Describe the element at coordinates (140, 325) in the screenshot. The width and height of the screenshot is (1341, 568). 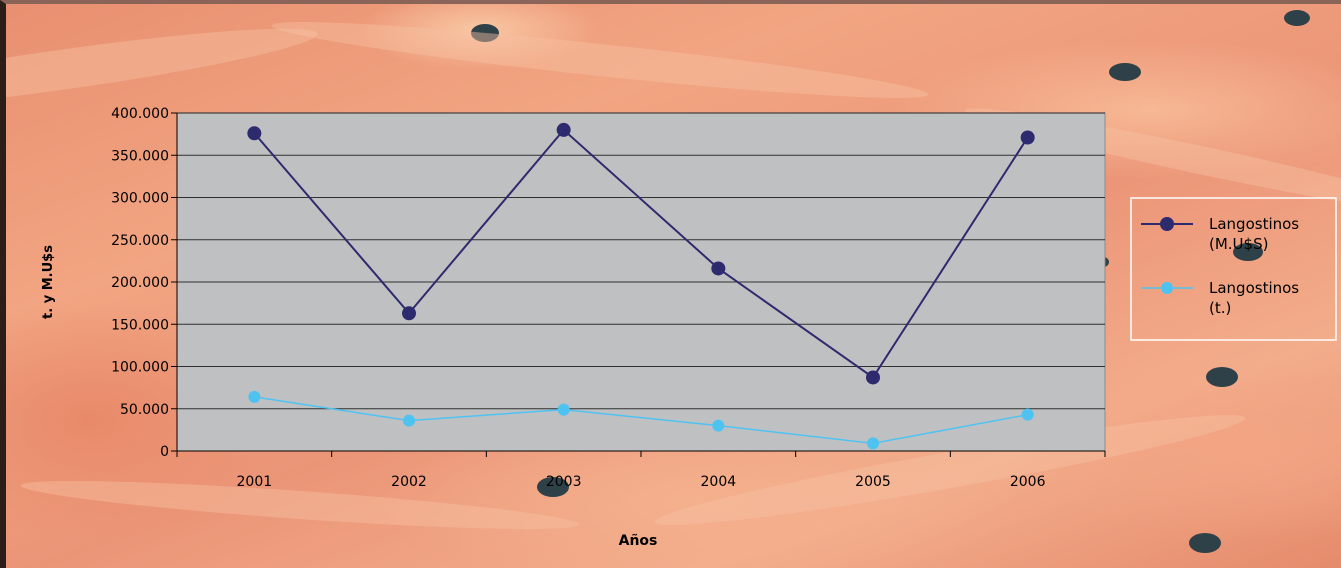
I see `y-tick-label: 150.000` at that location.